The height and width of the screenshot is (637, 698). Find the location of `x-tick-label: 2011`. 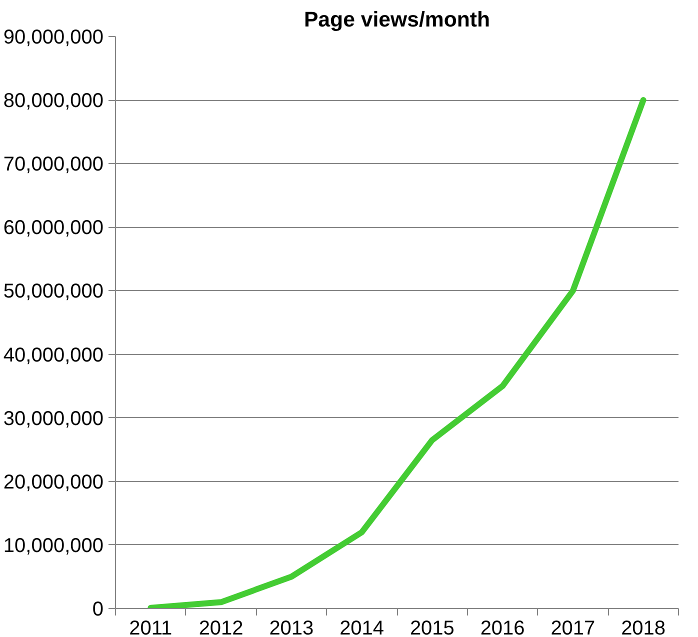

x-tick-label: 2011 is located at coordinates (150, 627).